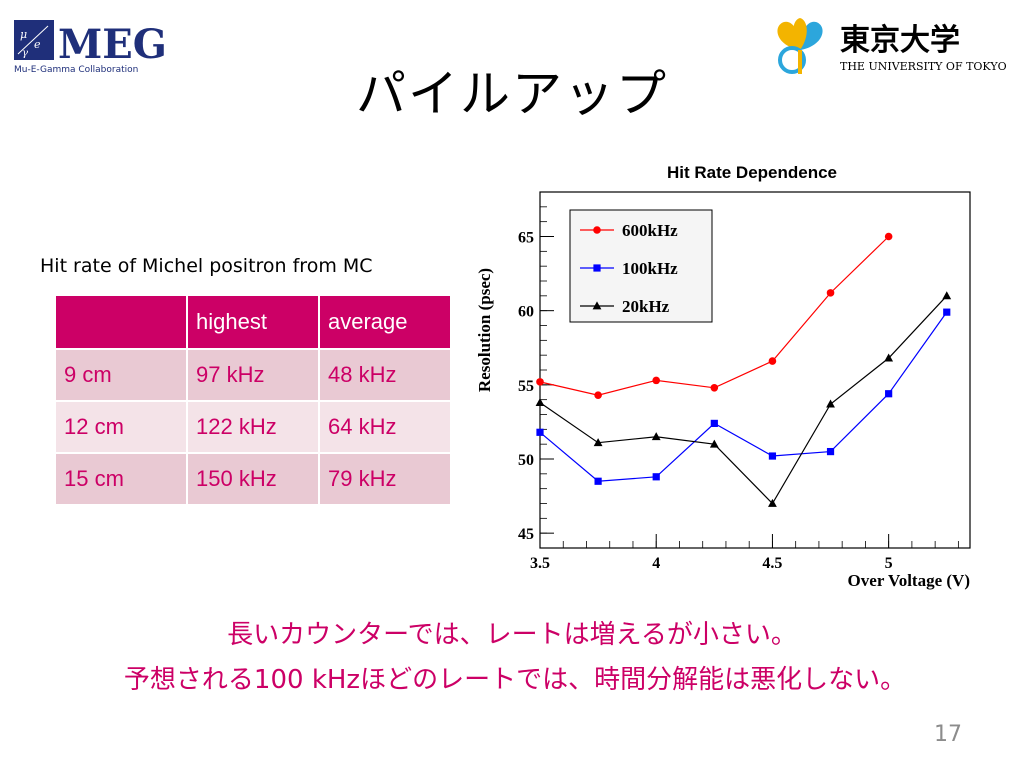 The width and height of the screenshot is (1024, 768). I want to click on svg-text: γ, so click(25, 53).